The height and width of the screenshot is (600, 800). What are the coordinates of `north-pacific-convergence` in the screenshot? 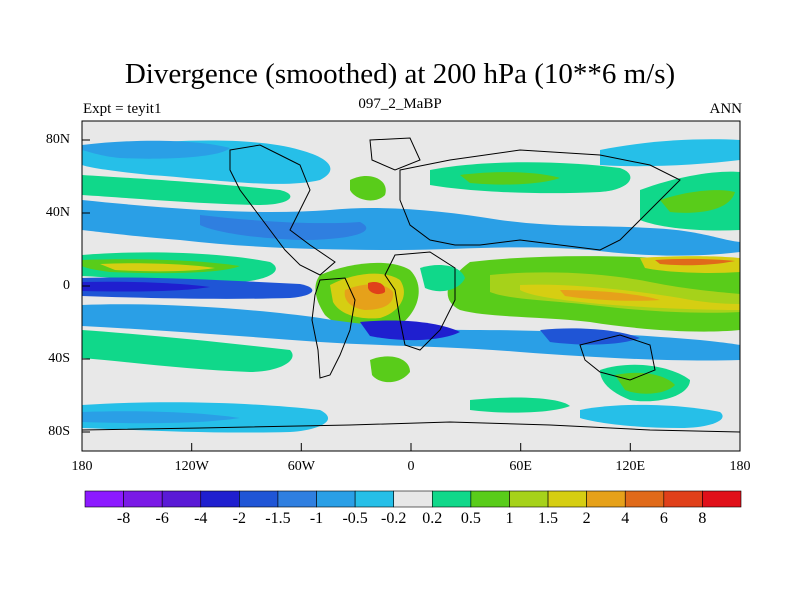 It's located at (670, 153).